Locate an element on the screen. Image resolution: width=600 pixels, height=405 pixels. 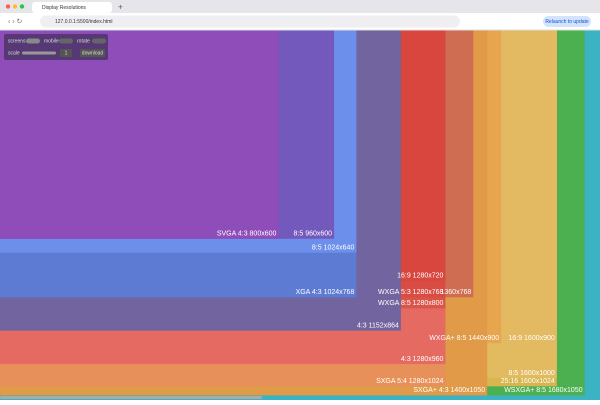
tab-title: Display Resolutions is located at coordinates (64, 8).